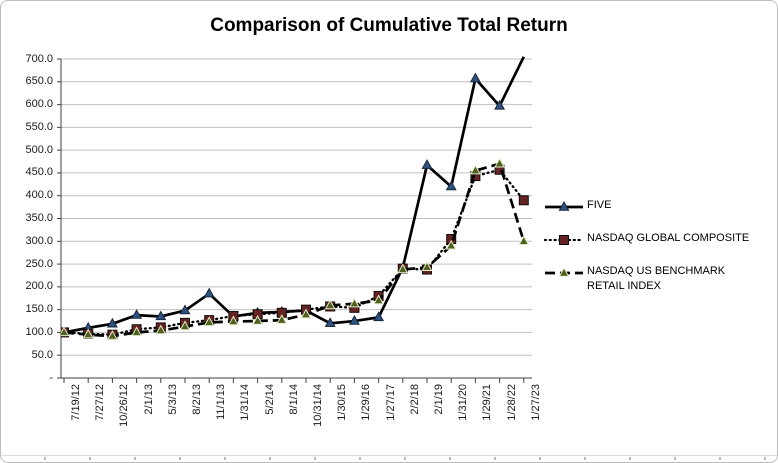 This screenshot has width=778, height=463. I want to click on legend-swatch-solid, so click(564, 205).